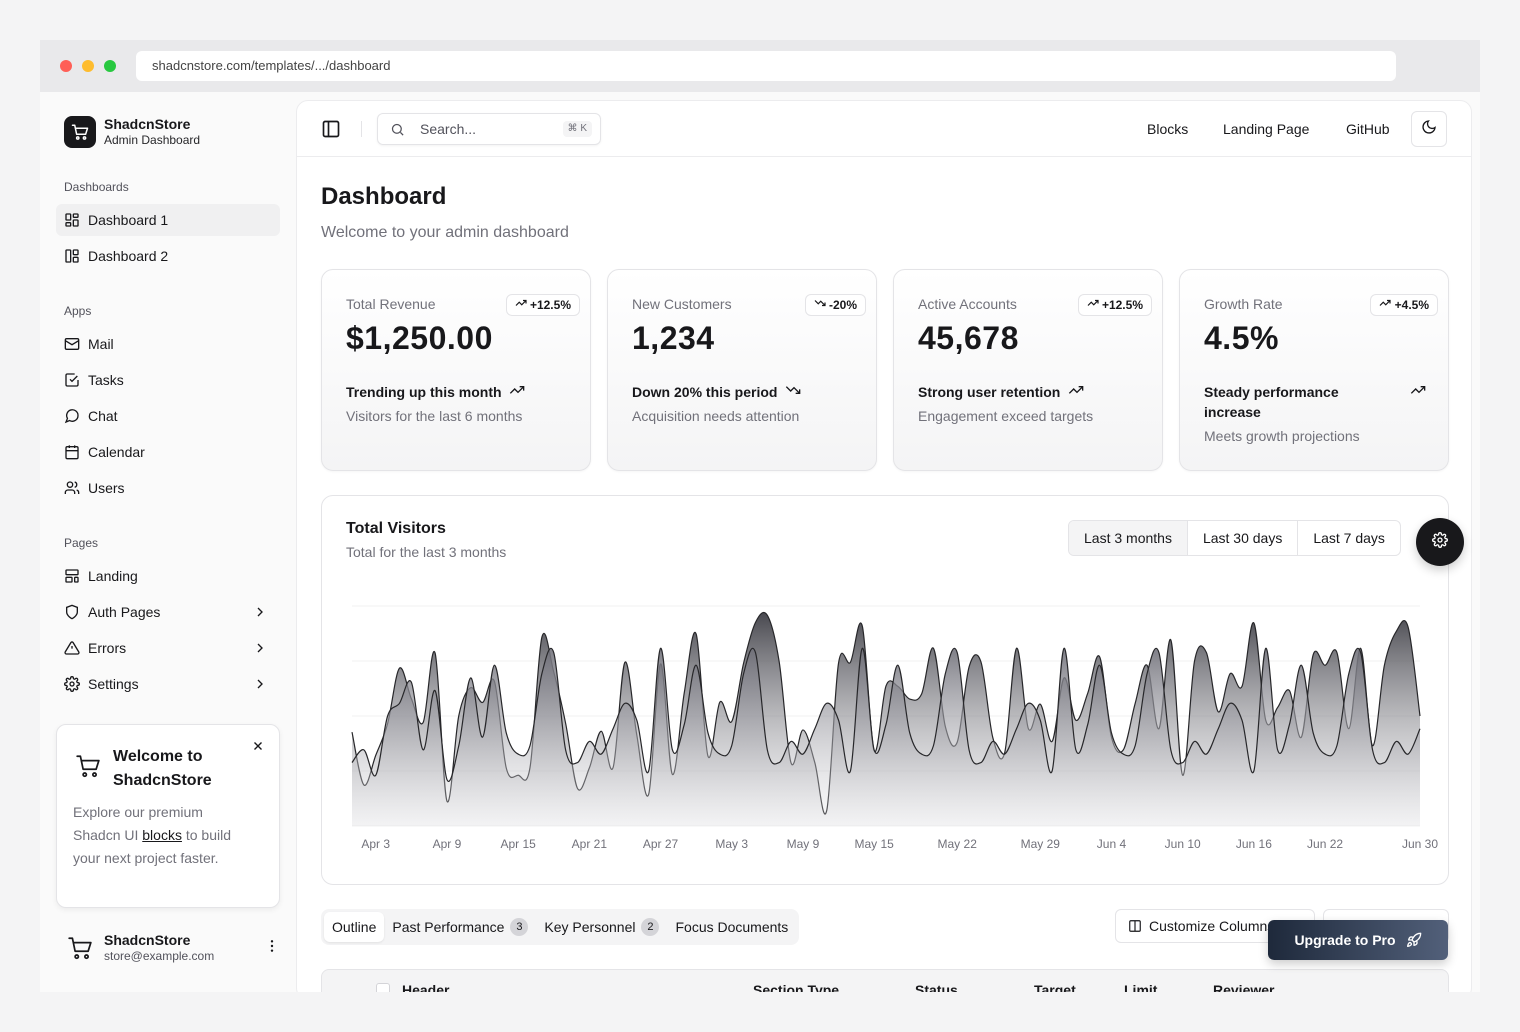  Describe the element at coordinates (168, 452) in the screenshot. I see `sidebar-item-calendar: Calendar` at that location.